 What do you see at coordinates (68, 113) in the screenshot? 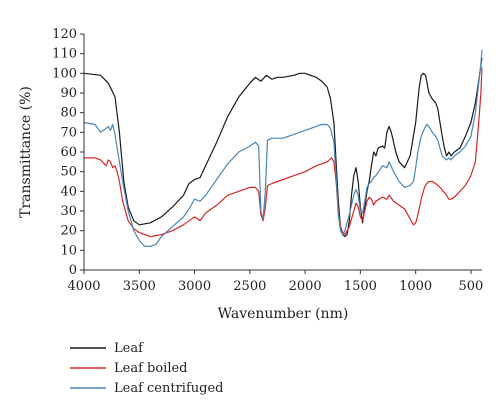
I see `y-tick-label: 80` at bounding box center [68, 113].